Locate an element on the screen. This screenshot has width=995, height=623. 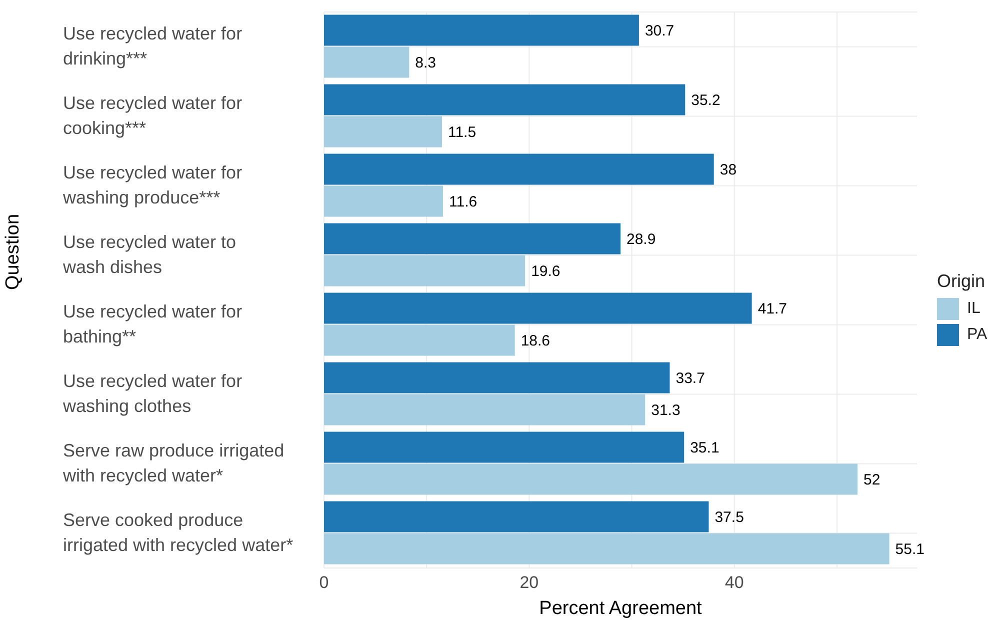
data-label: 30.7 is located at coordinates (659, 31).